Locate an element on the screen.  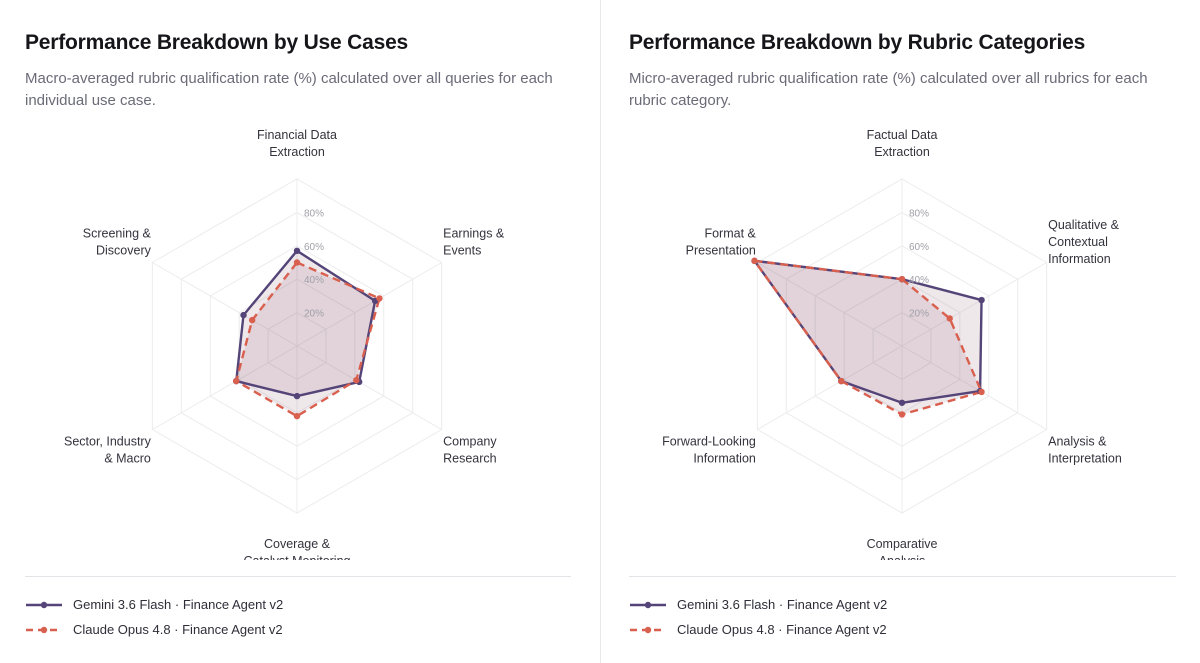
axis-label: Qualitative & Contextual Information is located at coordinates (1084, 242).